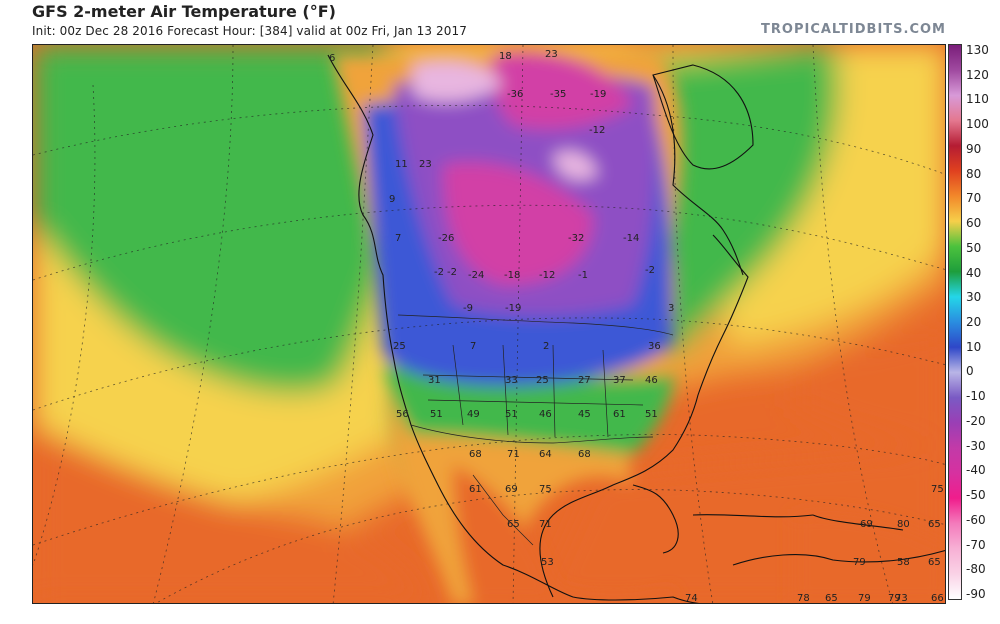  What do you see at coordinates (853, 29) in the screenshot?
I see `site-credit: TROPICALTIDBITS.COM` at bounding box center [853, 29].